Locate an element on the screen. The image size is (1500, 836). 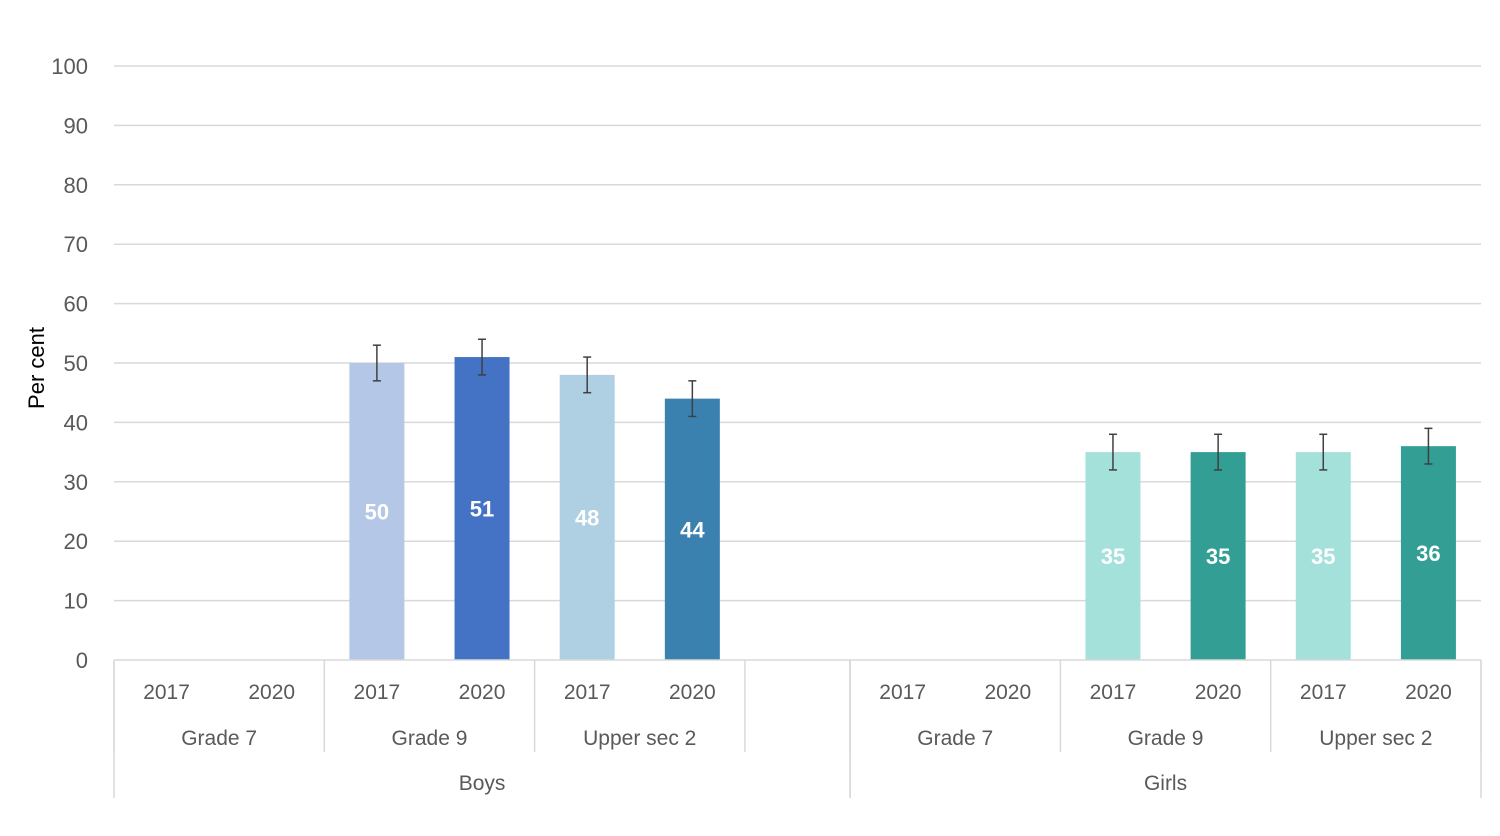
x-gender-label: Girls is located at coordinates (1165, 783).